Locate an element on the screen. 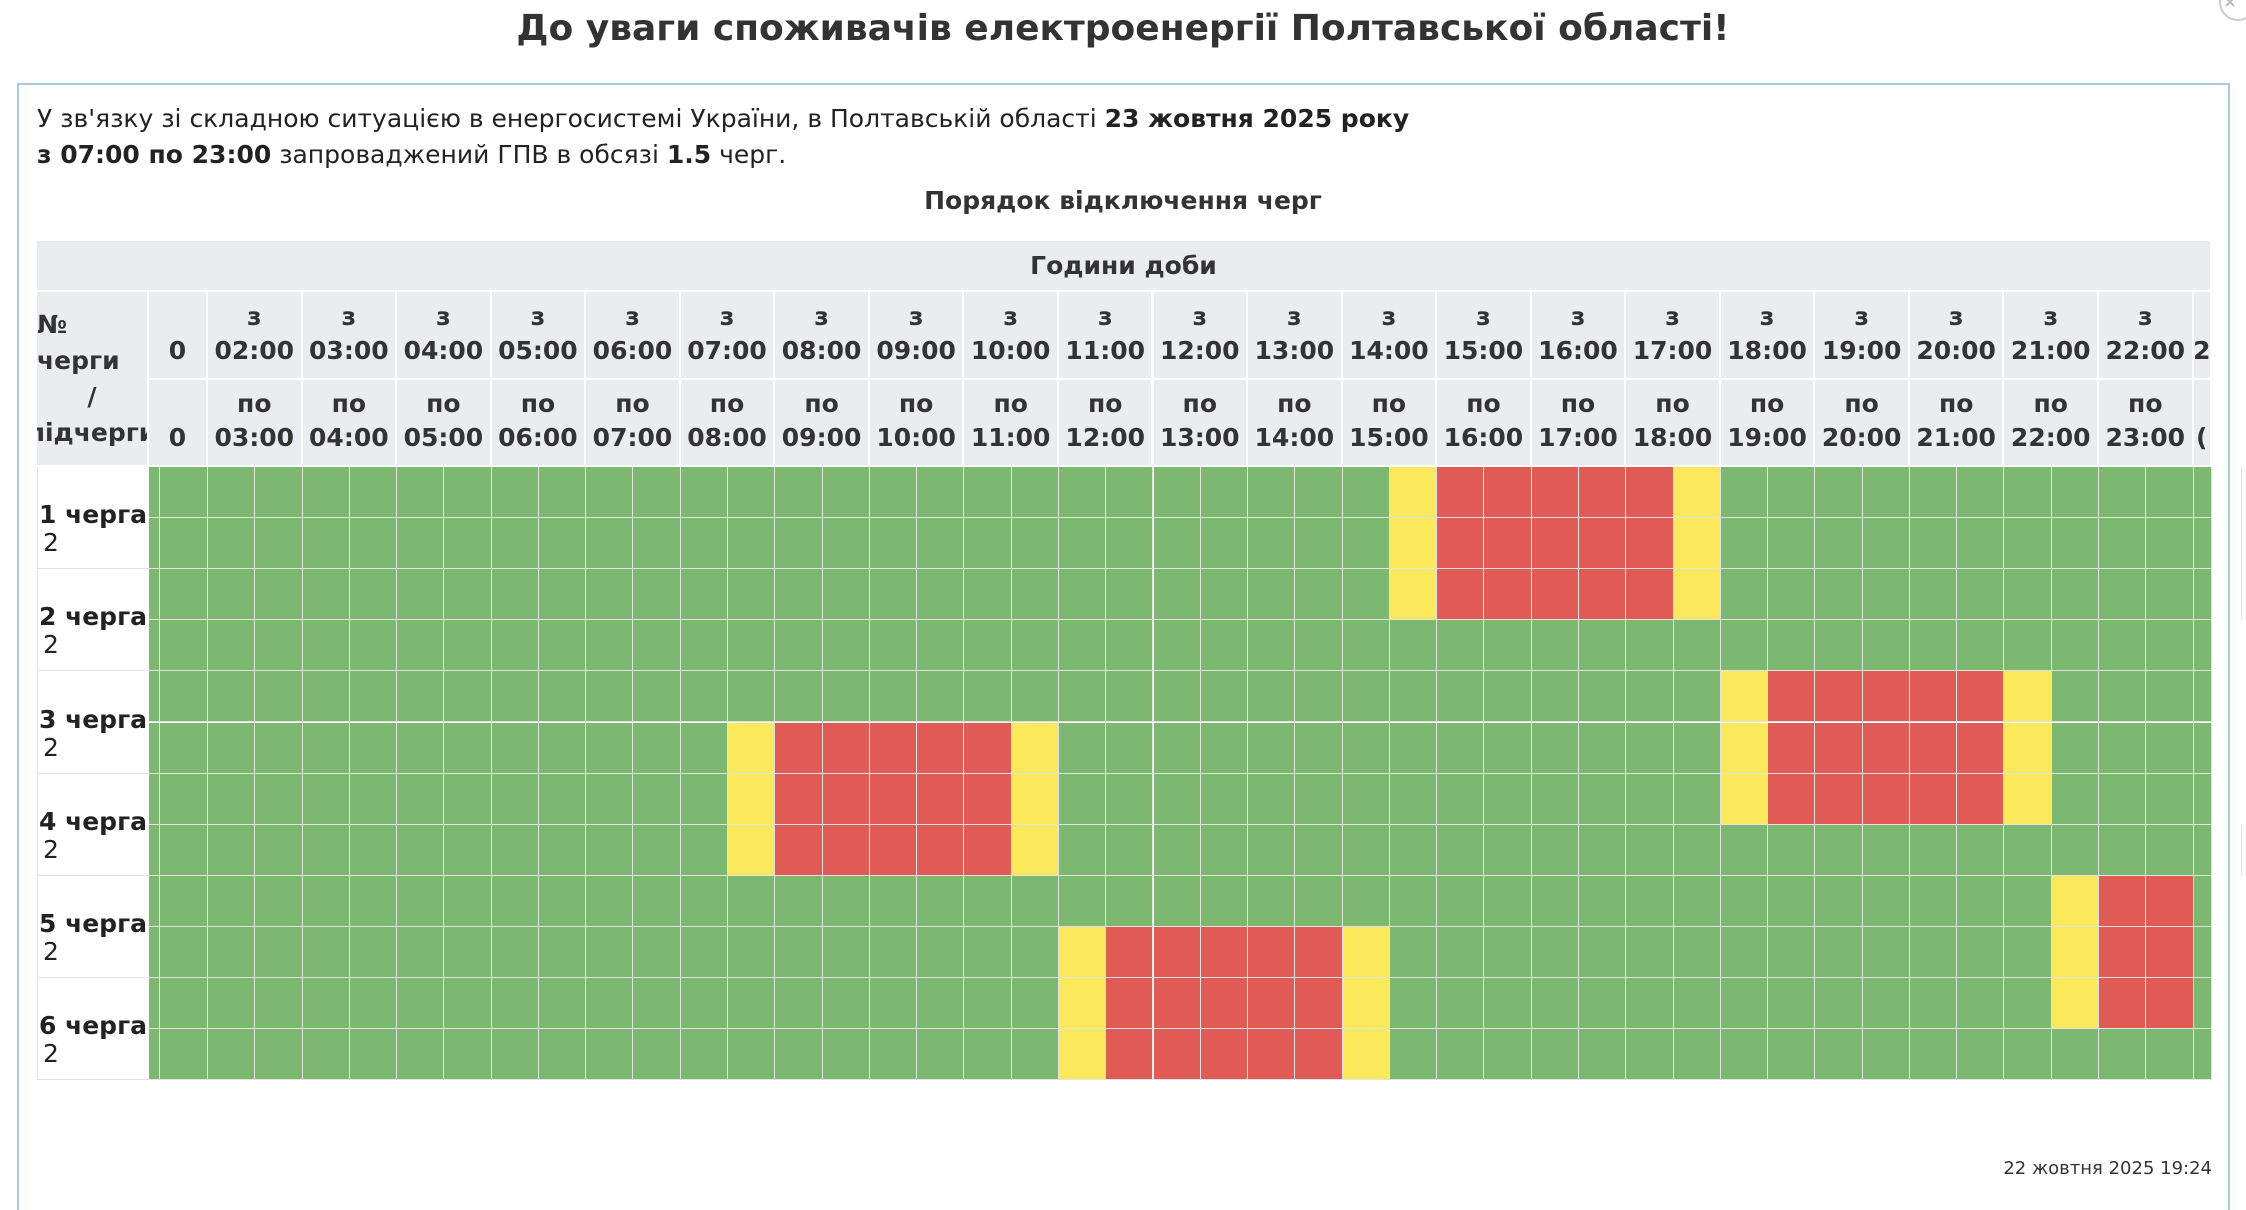 The height and width of the screenshot is (1210, 2246). hour-header: 2 is located at coordinates (2202, 336).